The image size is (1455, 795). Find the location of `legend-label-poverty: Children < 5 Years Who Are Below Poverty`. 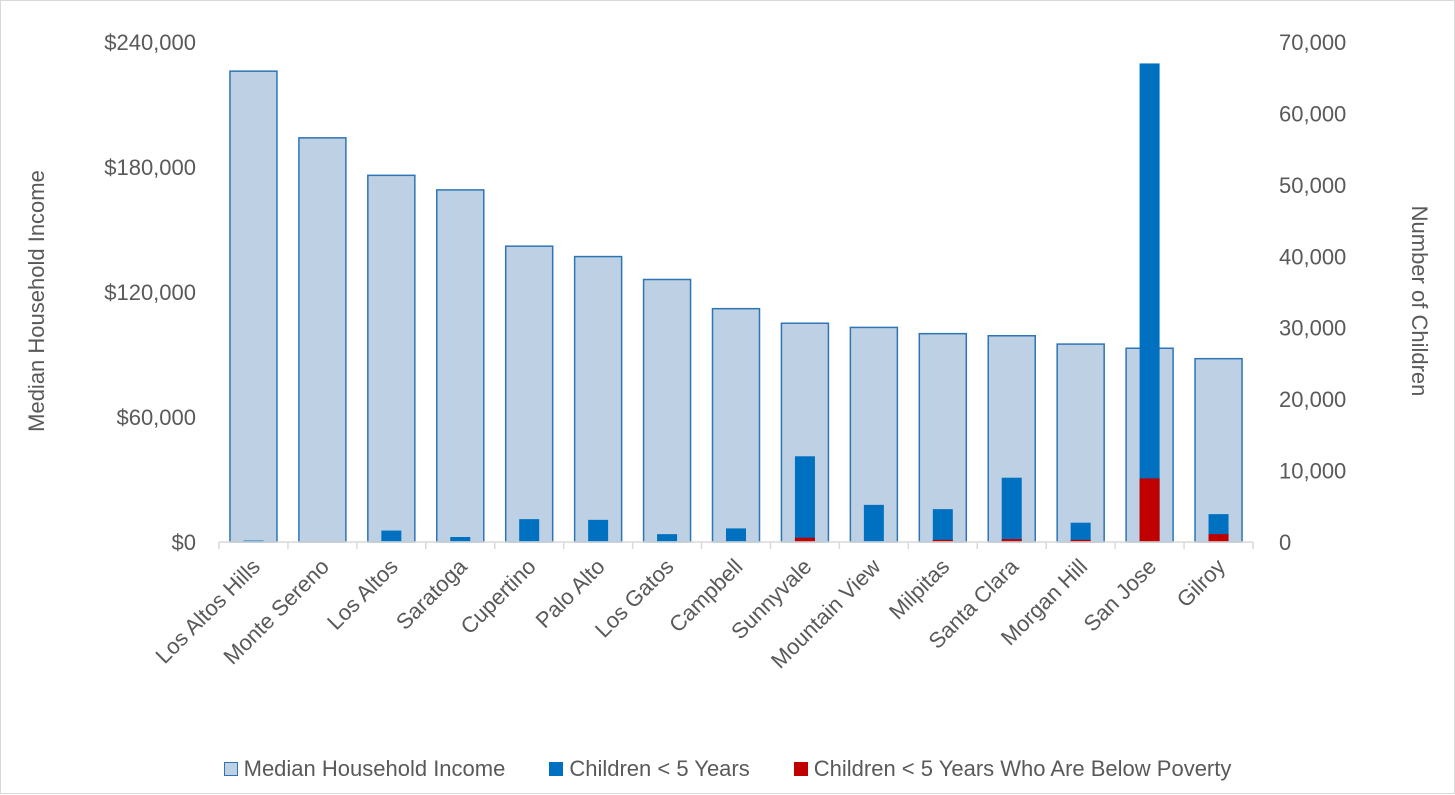

legend-label-poverty: Children < 5 Years Who Are Below Poverty is located at coordinates (1022, 768).